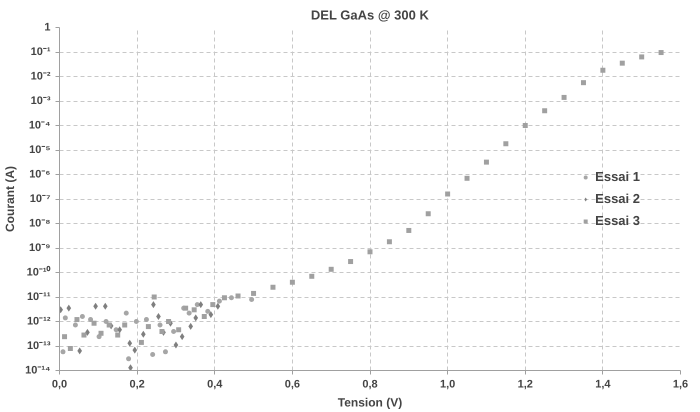 The width and height of the screenshot is (700, 412). What do you see at coordinates (215, 384) in the screenshot?
I see `x-tick-label: 0,4` at bounding box center [215, 384].